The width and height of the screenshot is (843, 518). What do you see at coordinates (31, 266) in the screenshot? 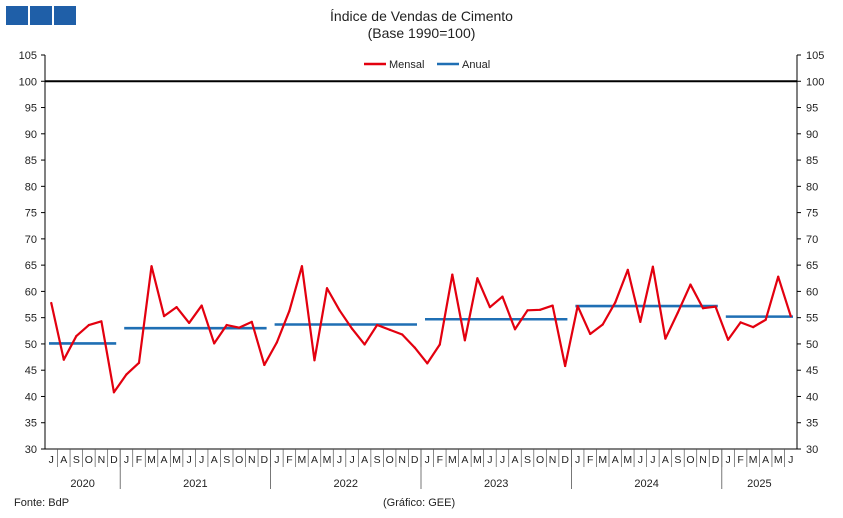
I see `y-tick-label-left: 65` at bounding box center [31, 266].